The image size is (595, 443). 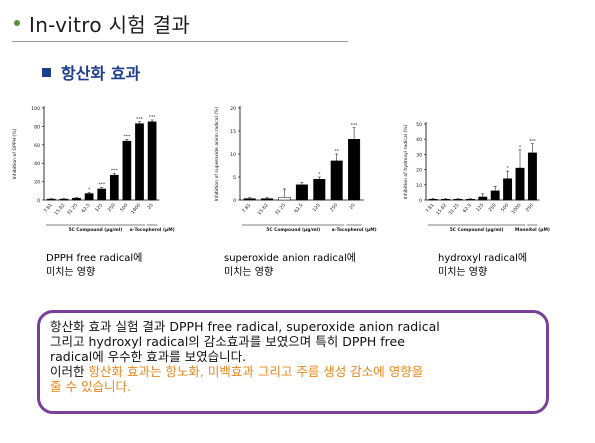 What do you see at coordinates (17, 23) in the screenshot?
I see `green-dot-icon` at bounding box center [17, 23].